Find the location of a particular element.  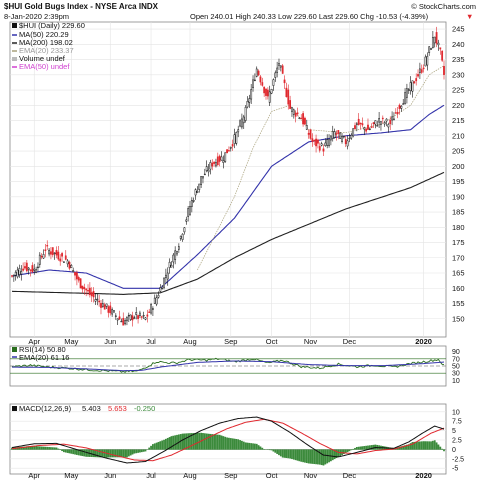

price-tick-label: 160 is located at coordinates (458, 288).